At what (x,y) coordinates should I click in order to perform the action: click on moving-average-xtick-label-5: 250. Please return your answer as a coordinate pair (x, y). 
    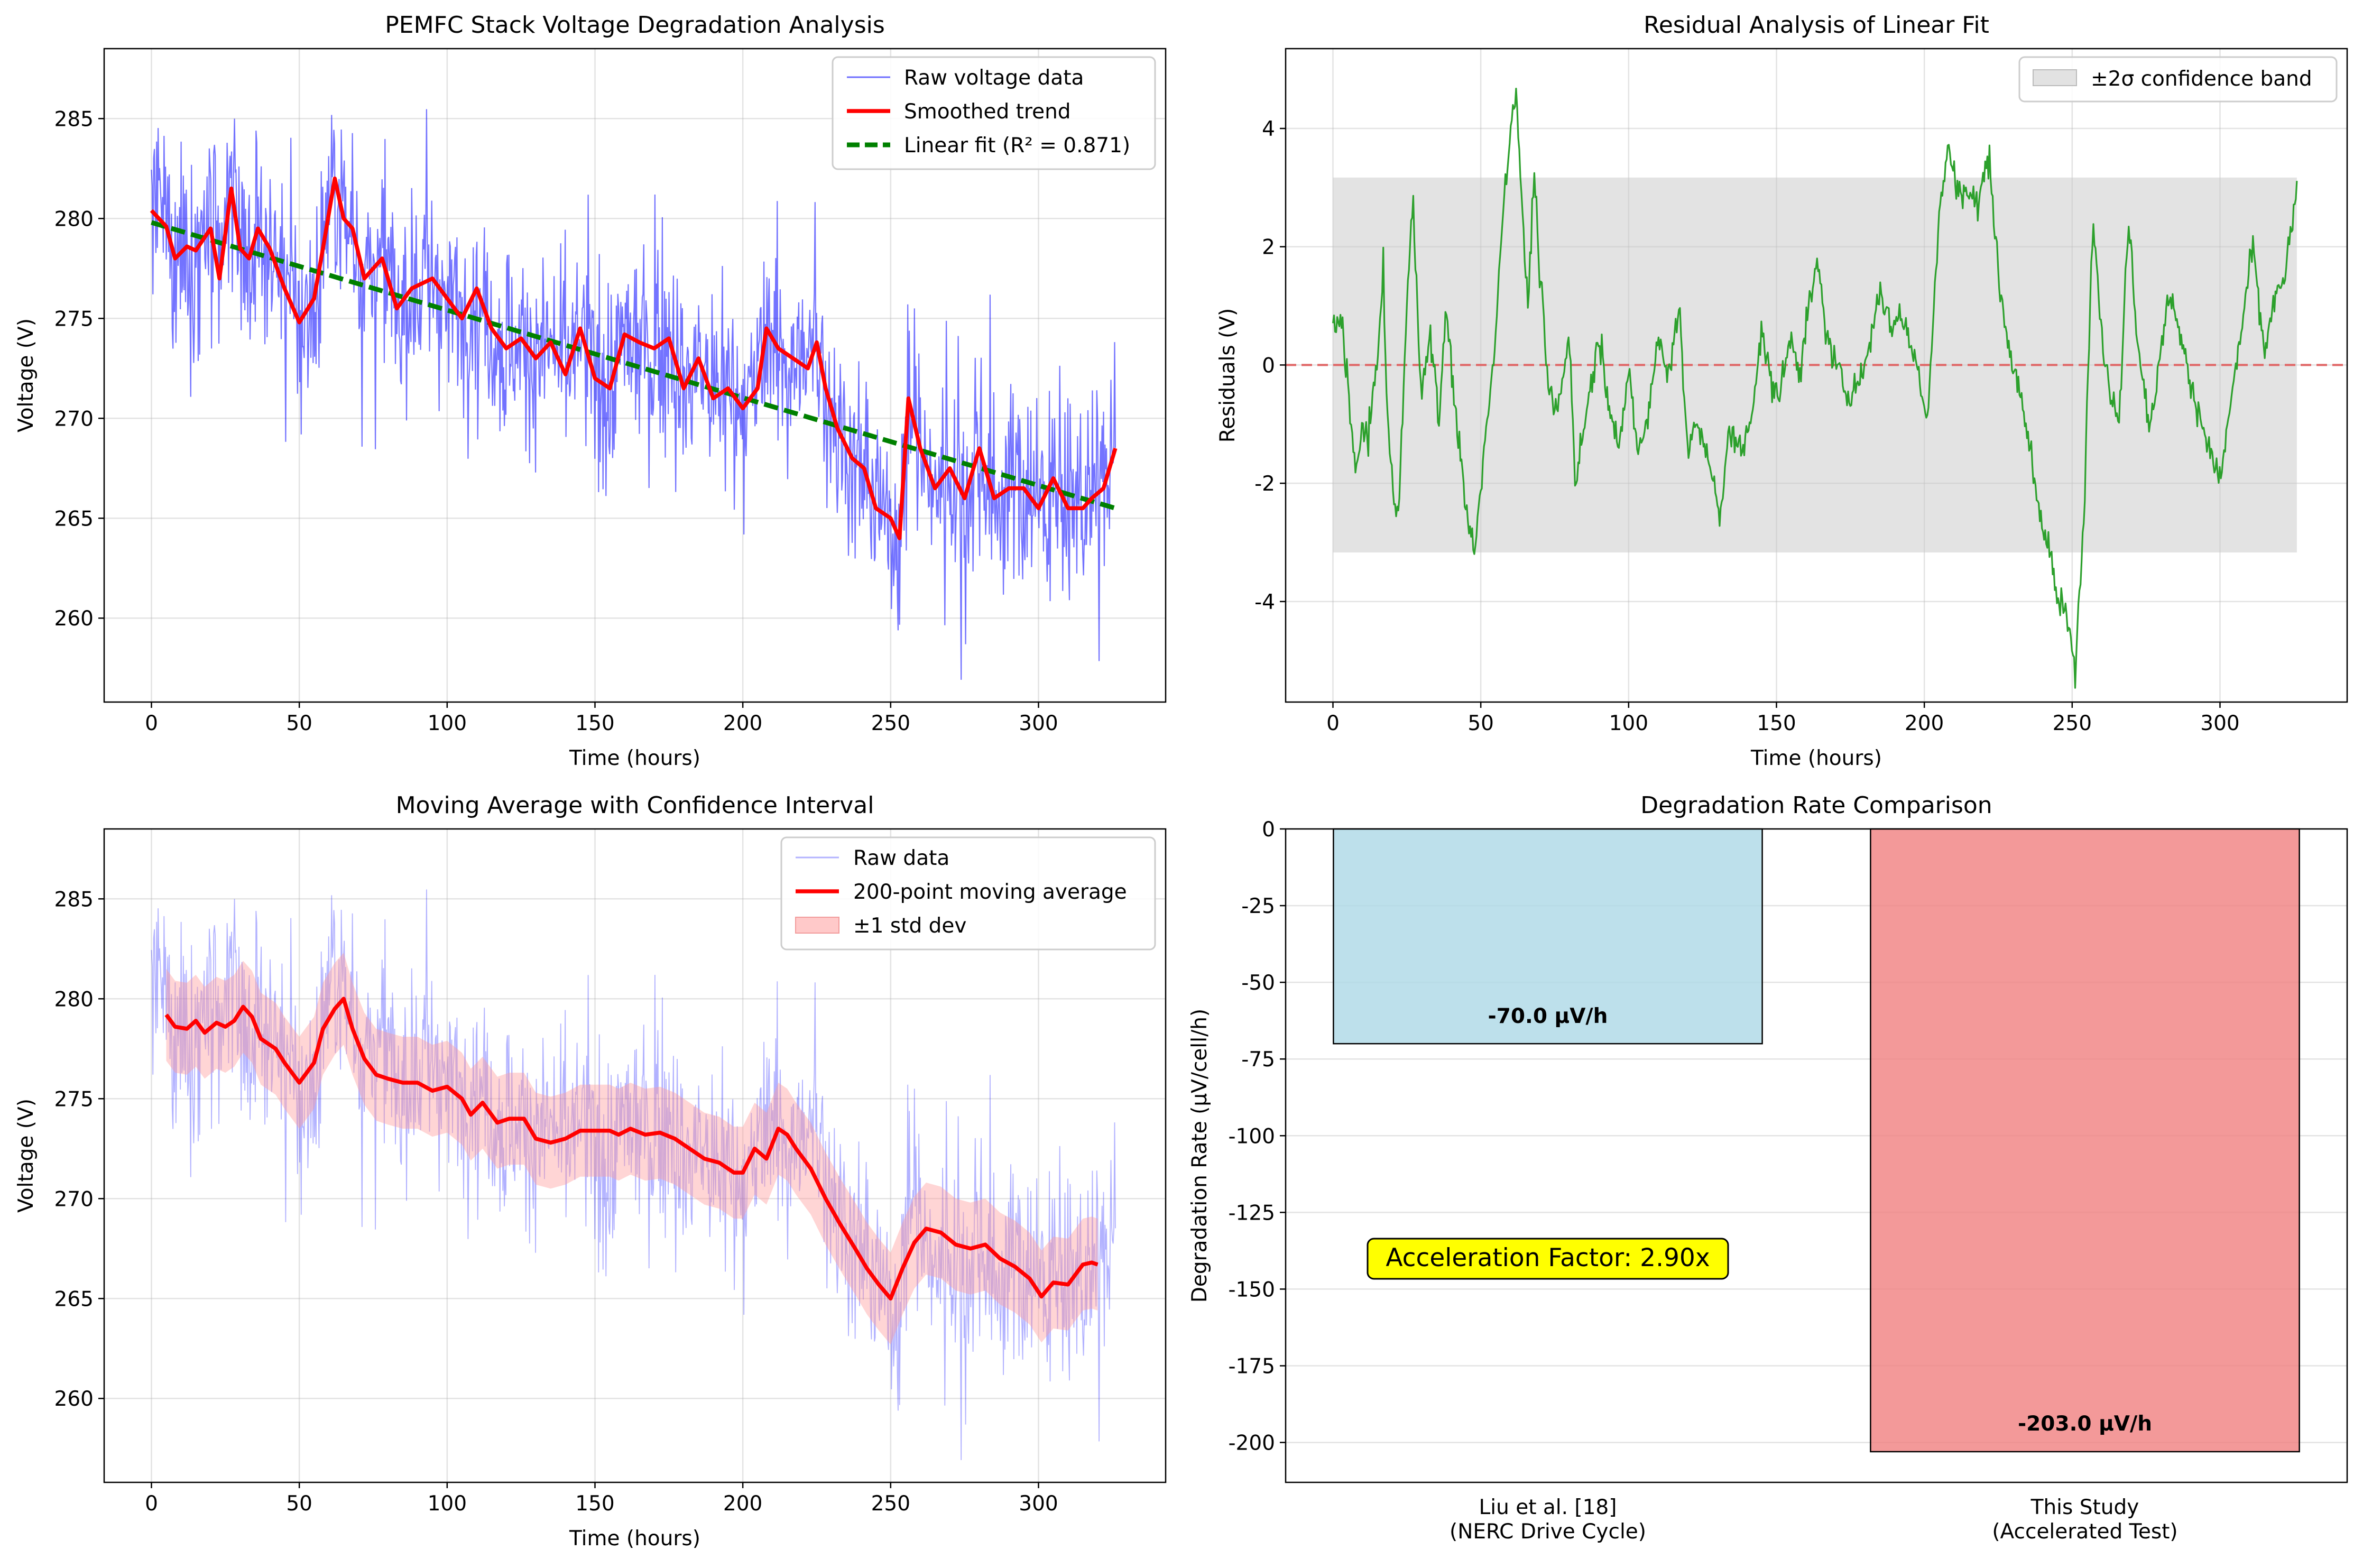
    Looking at the image, I should click on (890, 1504).